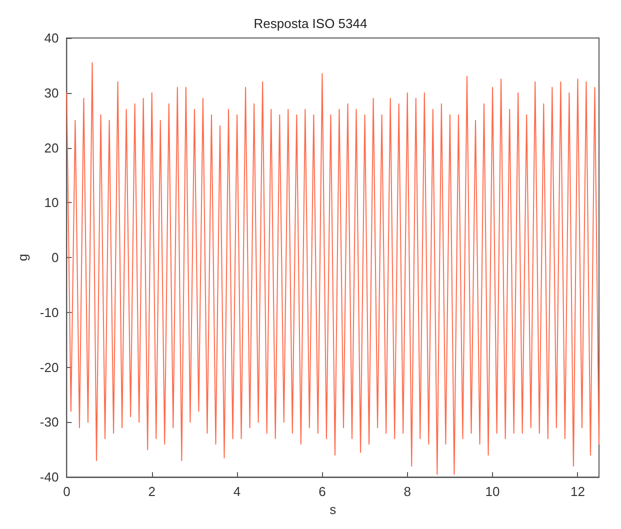 The height and width of the screenshot is (529, 621). Describe the element at coordinates (22, 258) in the screenshot. I see `y-axis-title: g` at that location.